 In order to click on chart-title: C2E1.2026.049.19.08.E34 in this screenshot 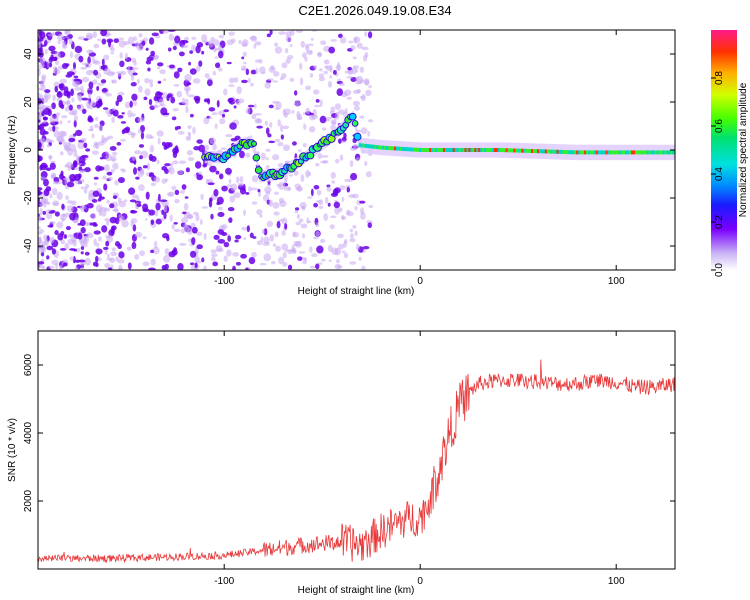, I will do `click(374, 10)`.